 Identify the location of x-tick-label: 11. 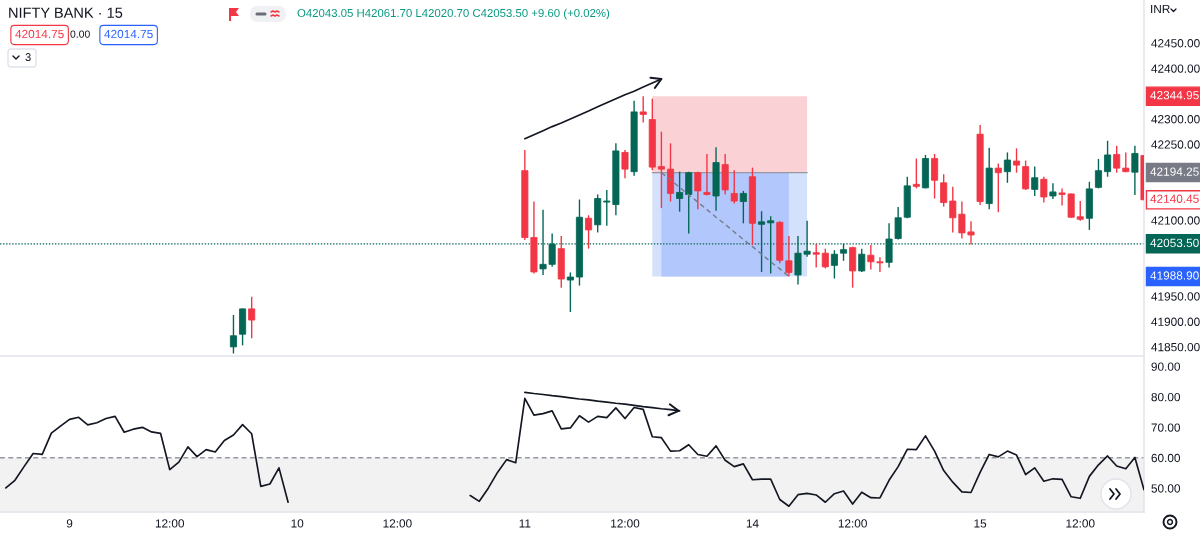
(525, 523).